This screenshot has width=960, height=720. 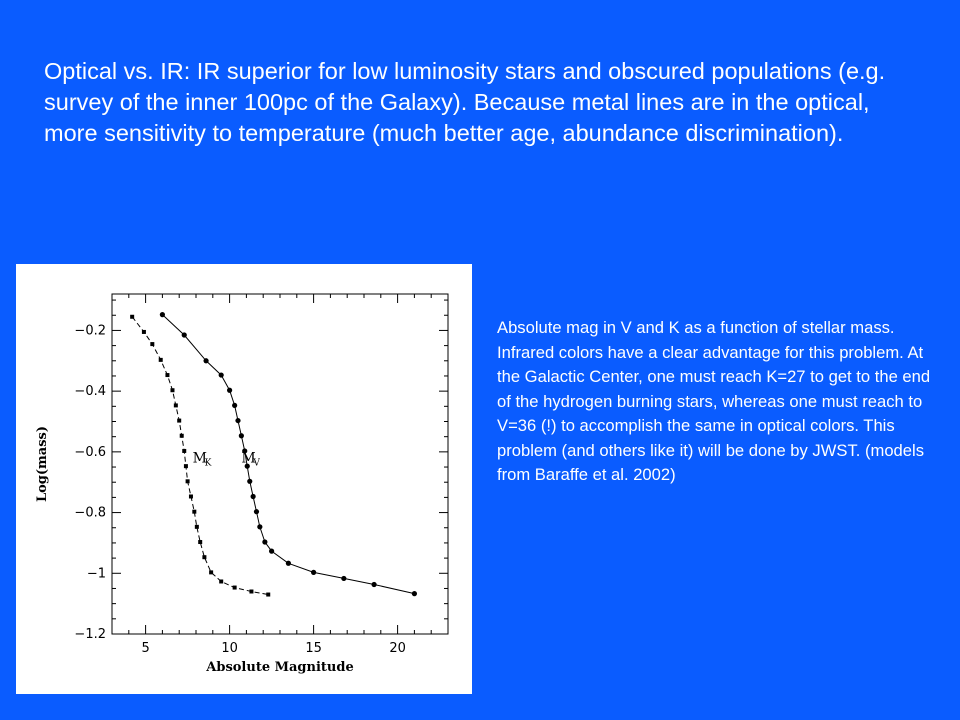 What do you see at coordinates (248, 458) in the screenshot?
I see `series-label-1: M` at bounding box center [248, 458].